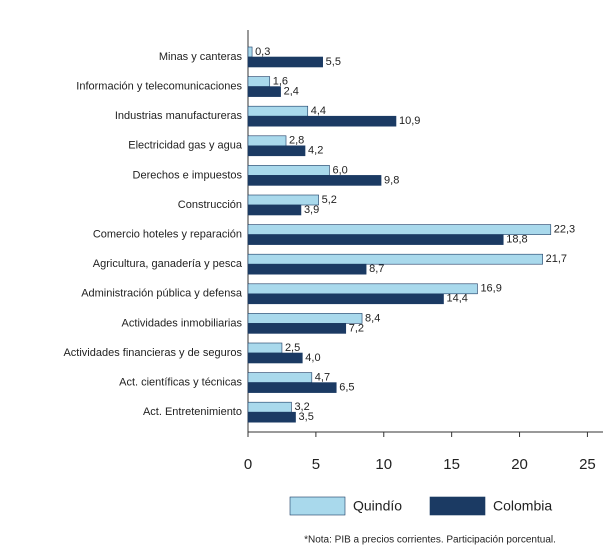 The height and width of the screenshot is (553, 605). I want to click on category-label: Derechos e impuestos, so click(188, 175).